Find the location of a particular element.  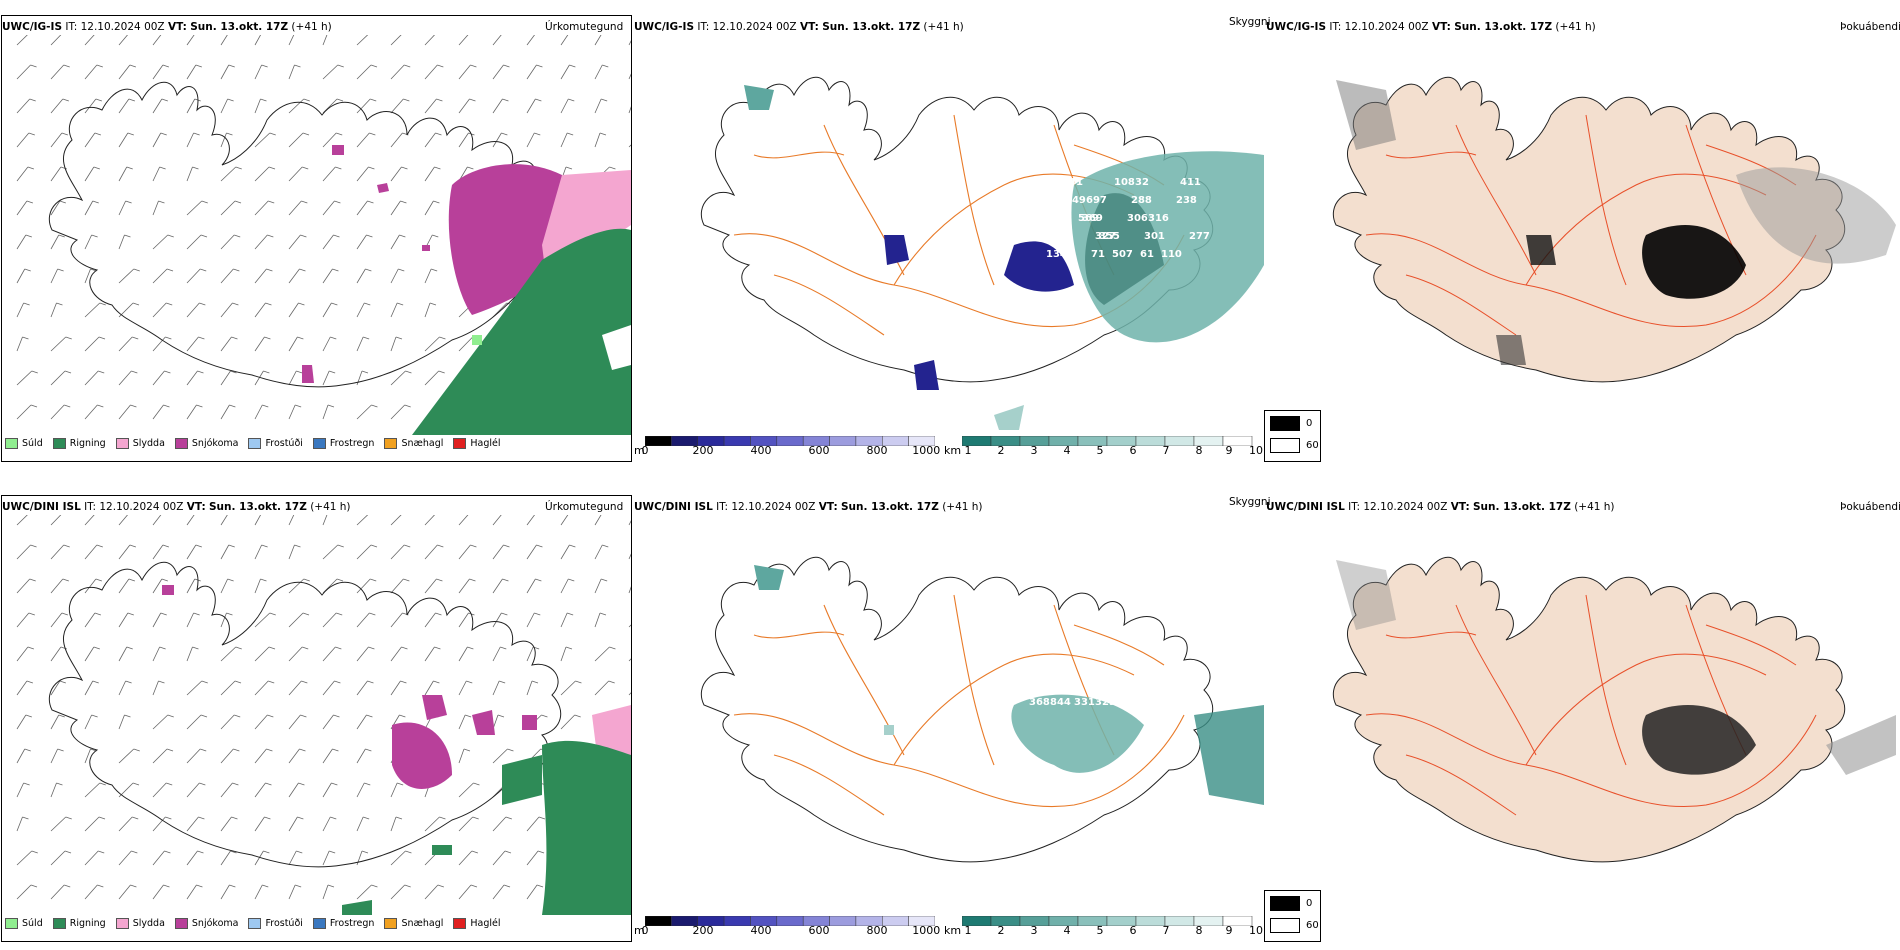

tick: 10 is located at coordinates (1256, 930).